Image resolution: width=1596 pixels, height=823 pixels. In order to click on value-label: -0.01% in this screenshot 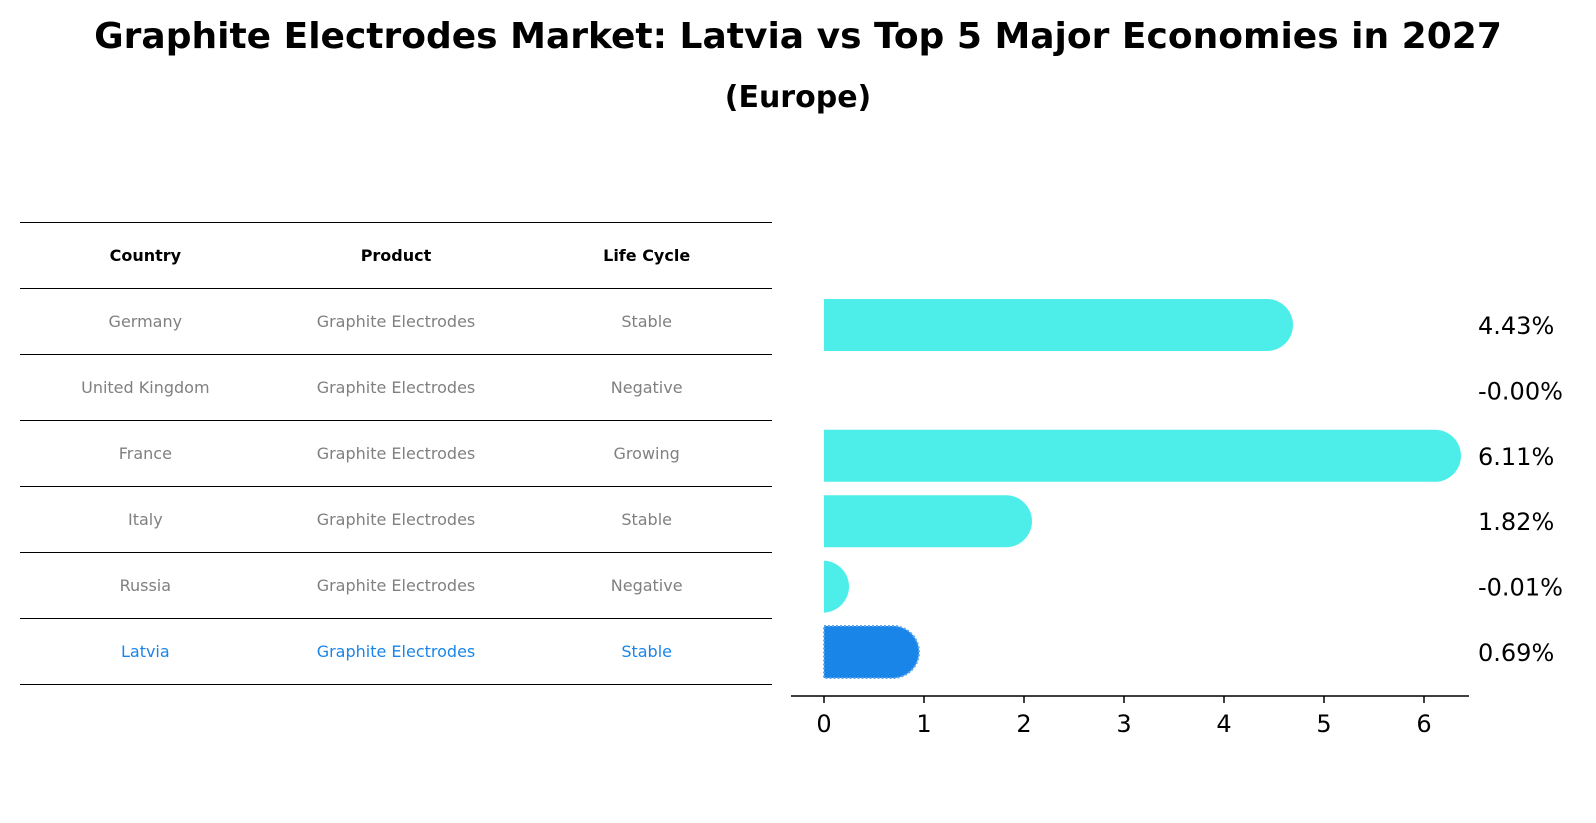, I will do `click(1520, 588)`.